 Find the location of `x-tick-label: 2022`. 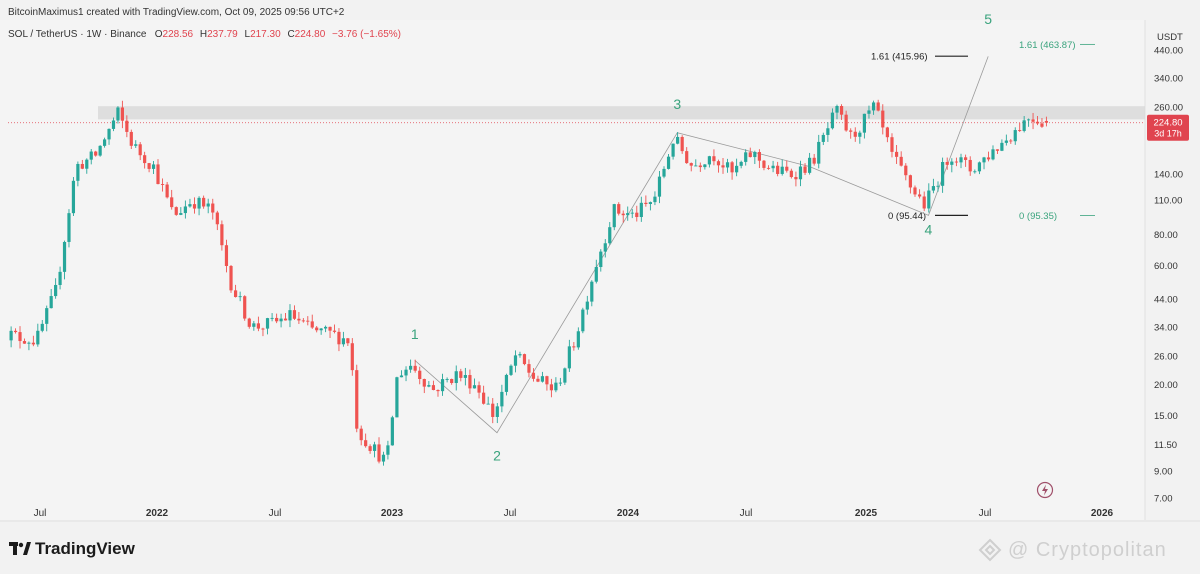

x-tick-label: 2022 is located at coordinates (157, 513).